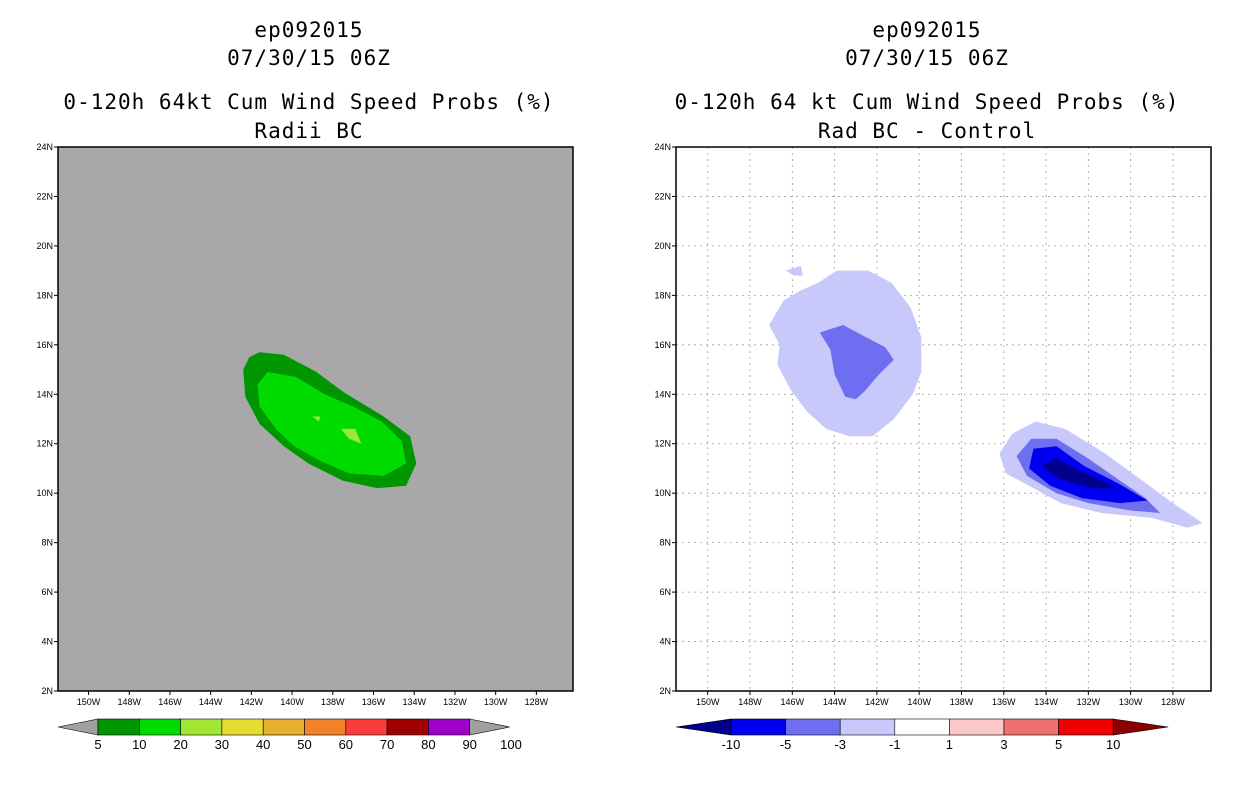 This screenshot has height=800, width=1236. I want to click on colorbar-label: 3, so click(1003, 744).